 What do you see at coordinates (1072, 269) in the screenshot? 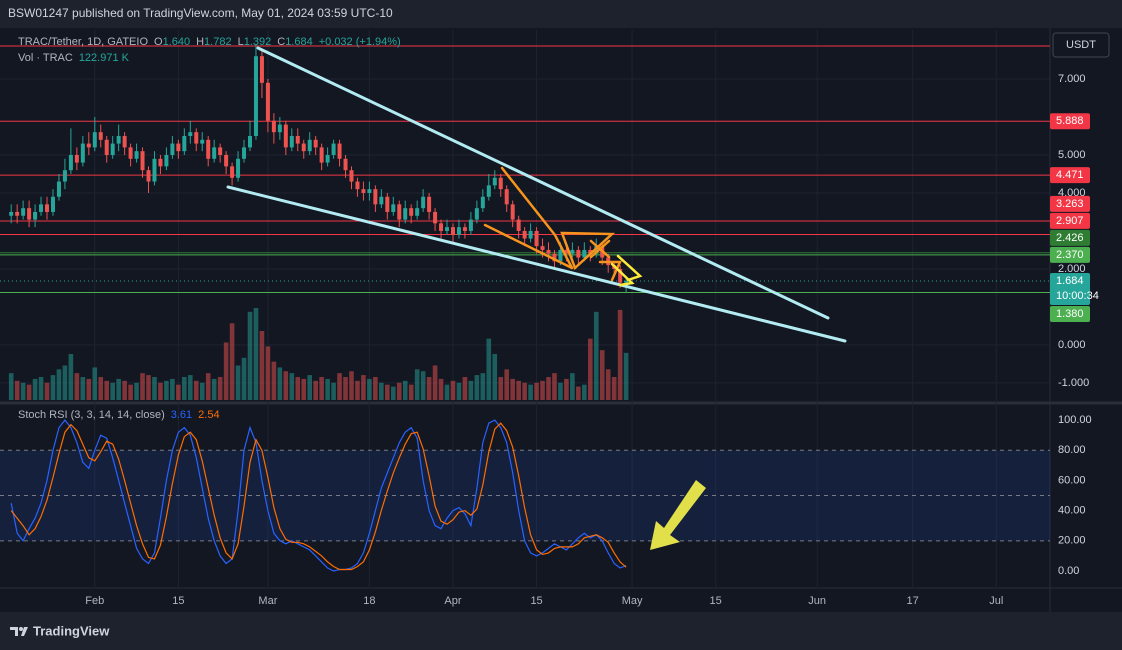
I see `y-tick-label: 2.000` at bounding box center [1072, 269].